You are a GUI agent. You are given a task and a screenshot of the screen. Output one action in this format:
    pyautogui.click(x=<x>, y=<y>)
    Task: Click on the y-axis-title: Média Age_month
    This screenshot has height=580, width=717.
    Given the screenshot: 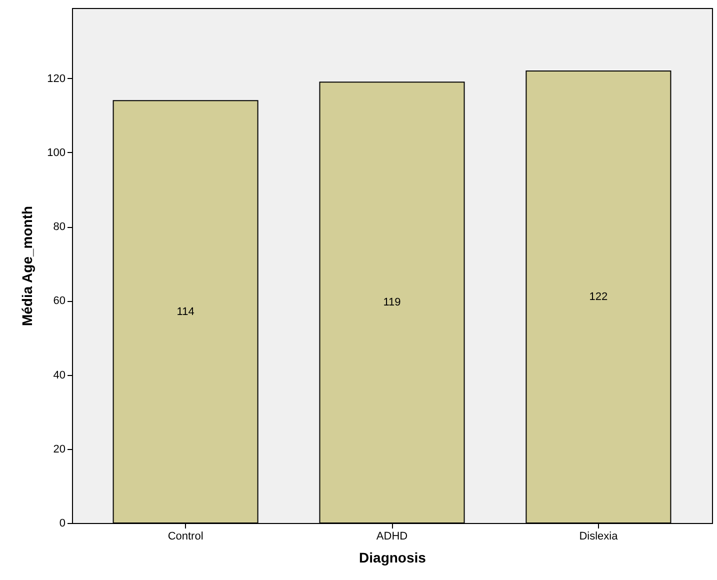 What is the action you would take?
    pyautogui.click(x=27, y=266)
    